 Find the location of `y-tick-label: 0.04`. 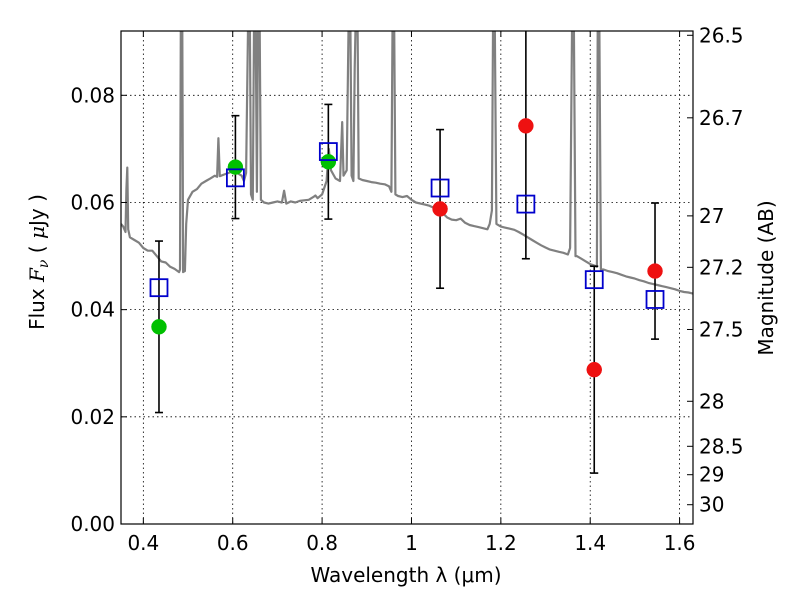

y-tick-label: 0.04 is located at coordinates (92, 310).